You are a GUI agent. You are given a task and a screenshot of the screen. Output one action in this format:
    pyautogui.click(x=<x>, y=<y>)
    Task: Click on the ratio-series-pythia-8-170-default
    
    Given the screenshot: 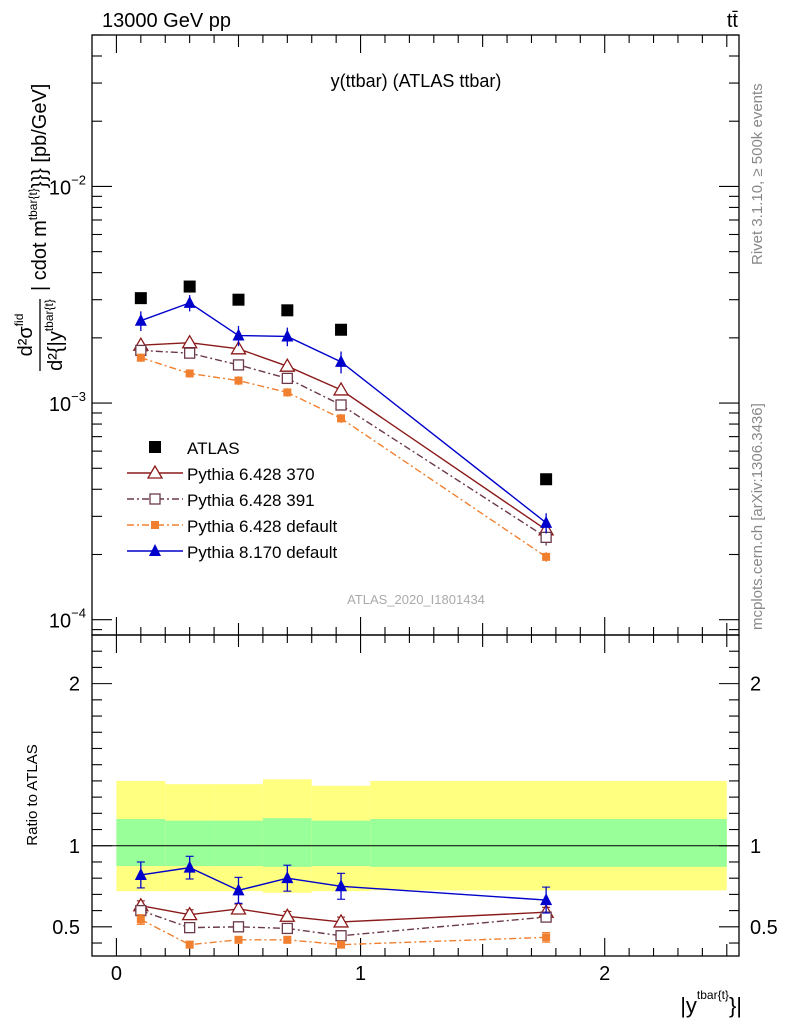 What is the action you would take?
    pyautogui.click(x=343, y=884)
    